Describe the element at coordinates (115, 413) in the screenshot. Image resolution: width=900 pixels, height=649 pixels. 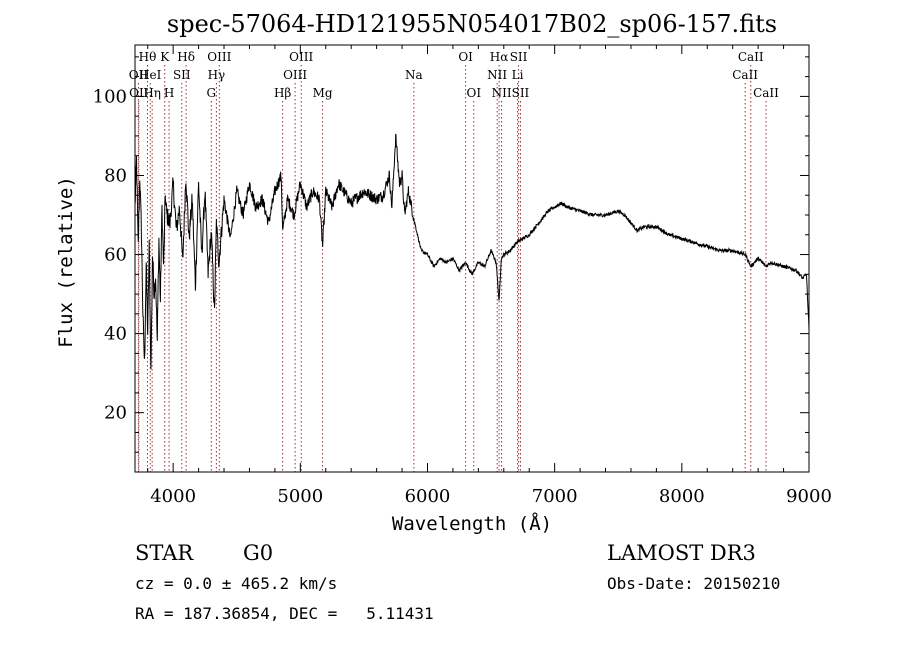
I see `y-tick-label: 20` at that location.